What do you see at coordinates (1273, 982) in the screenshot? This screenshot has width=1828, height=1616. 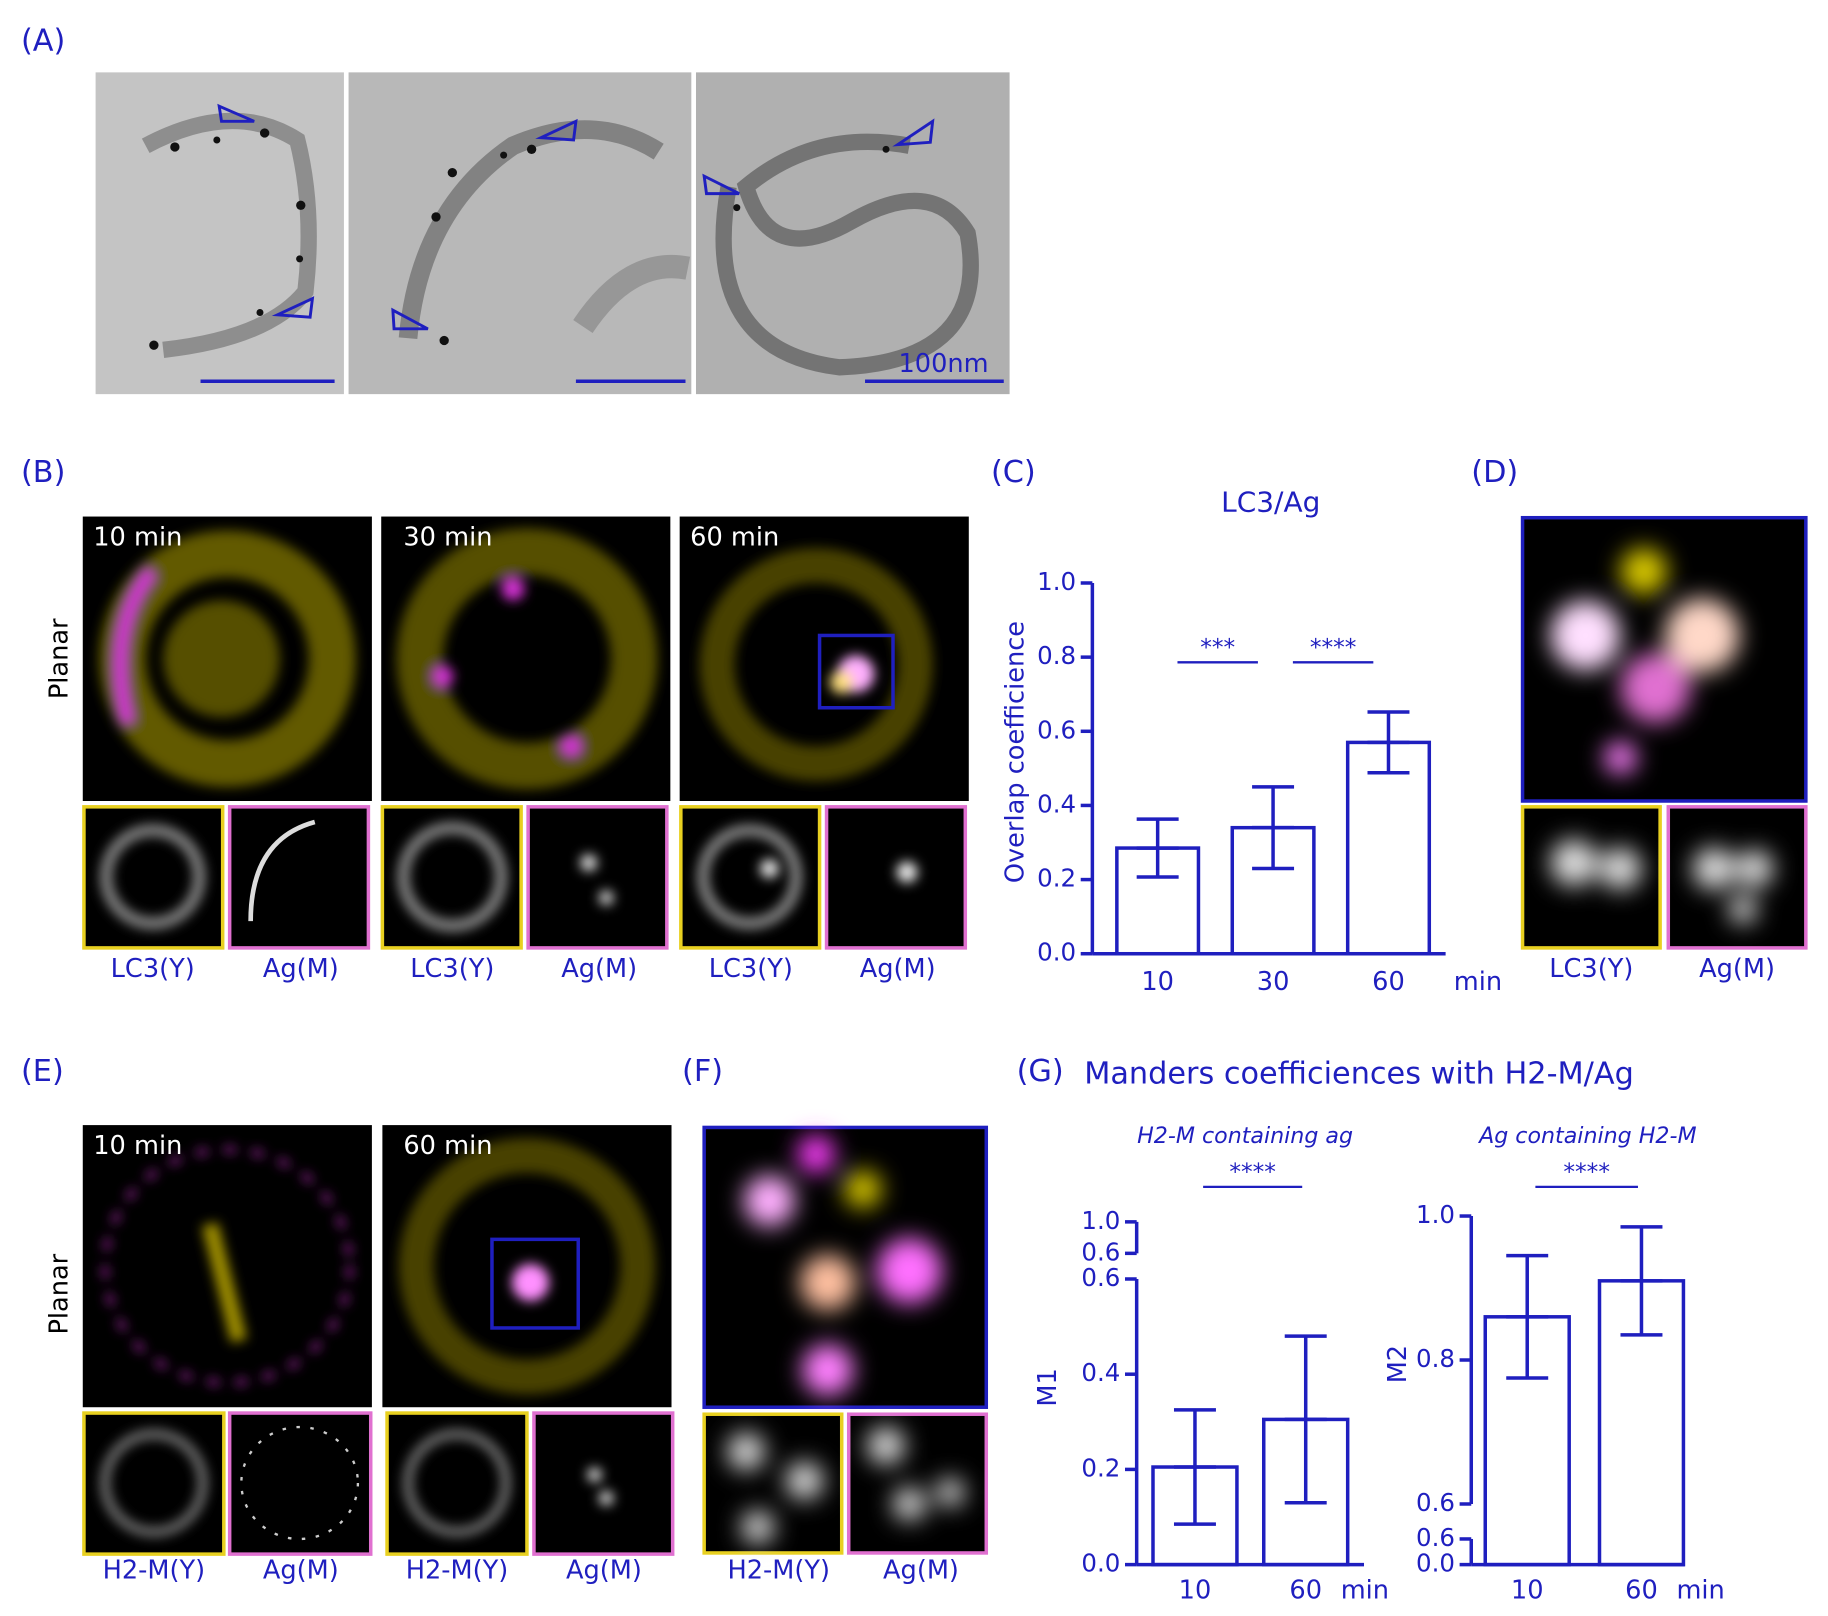 I see `x-tick-label: 30` at bounding box center [1273, 982].